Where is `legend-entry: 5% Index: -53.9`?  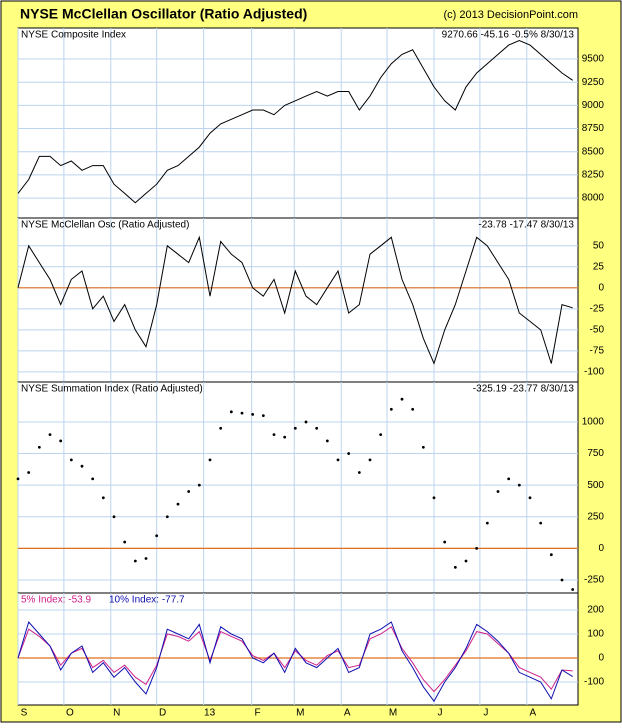
legend-entry: 5% Index: -53.9 is located at coordinates (56, 600).